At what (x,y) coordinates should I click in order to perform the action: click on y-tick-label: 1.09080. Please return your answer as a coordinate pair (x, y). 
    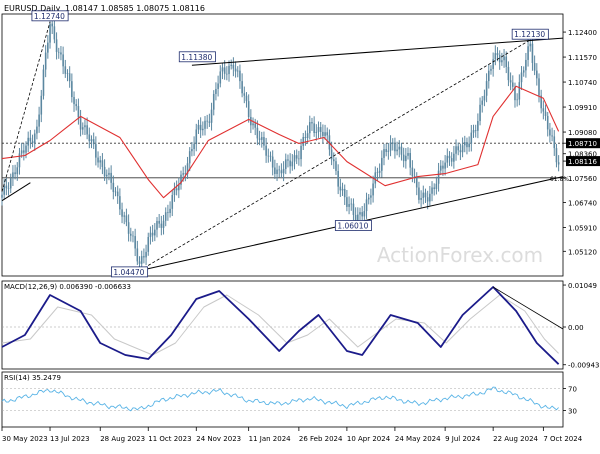
    Looking at the image, I should click on (582, 133).